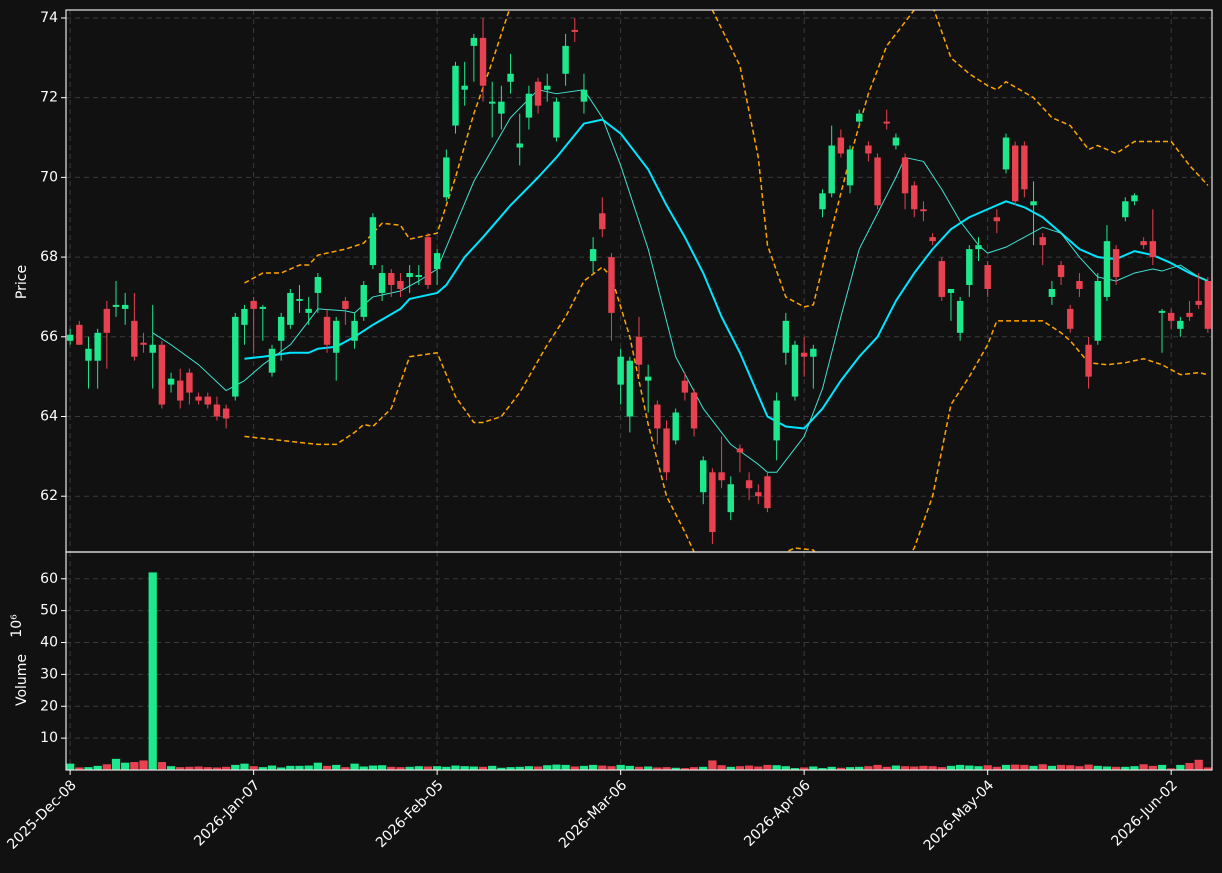  Describe the element at coordinates (49, 738) in the screenshot. I see `y-tick-label: 10` at that location.